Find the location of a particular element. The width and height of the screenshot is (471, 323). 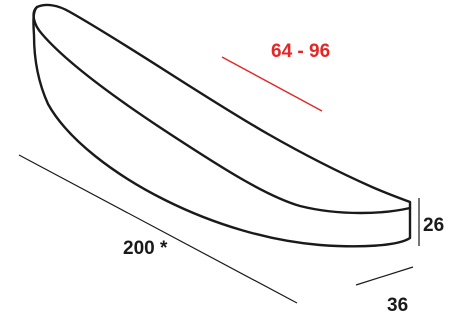

length-label: 200 * is located at coordinates (145, 248).